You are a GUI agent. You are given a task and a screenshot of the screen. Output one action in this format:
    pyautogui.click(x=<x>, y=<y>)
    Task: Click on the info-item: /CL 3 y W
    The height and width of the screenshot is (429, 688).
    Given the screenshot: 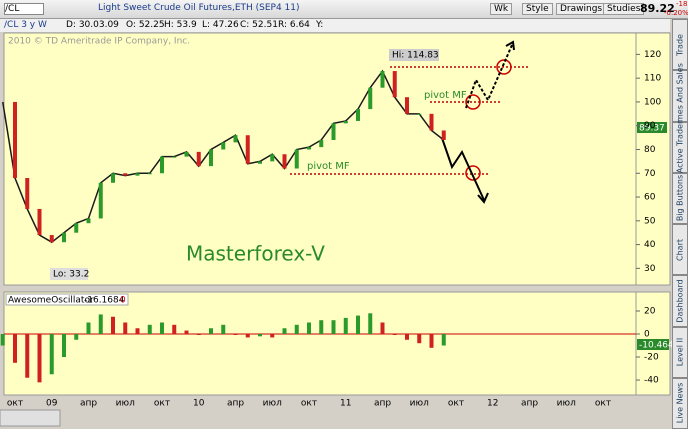 What is the action you would take?
    pyautogui.click(x=25, y=25)
    